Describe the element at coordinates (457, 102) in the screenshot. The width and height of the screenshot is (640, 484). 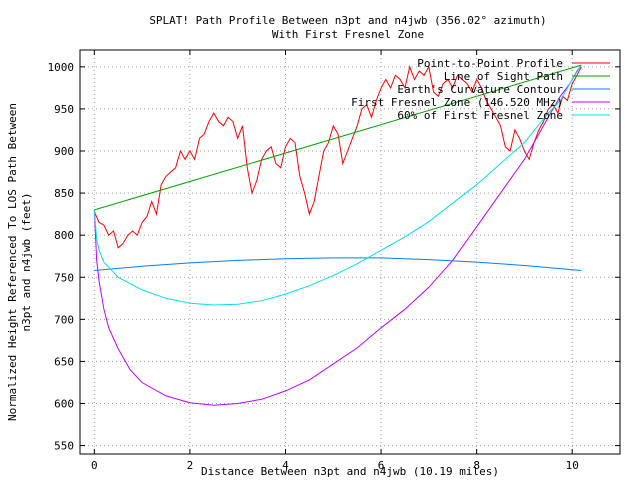
I see `legend-label-fresnel: First Fresnel Zone (146.520 MHz)` at that location.